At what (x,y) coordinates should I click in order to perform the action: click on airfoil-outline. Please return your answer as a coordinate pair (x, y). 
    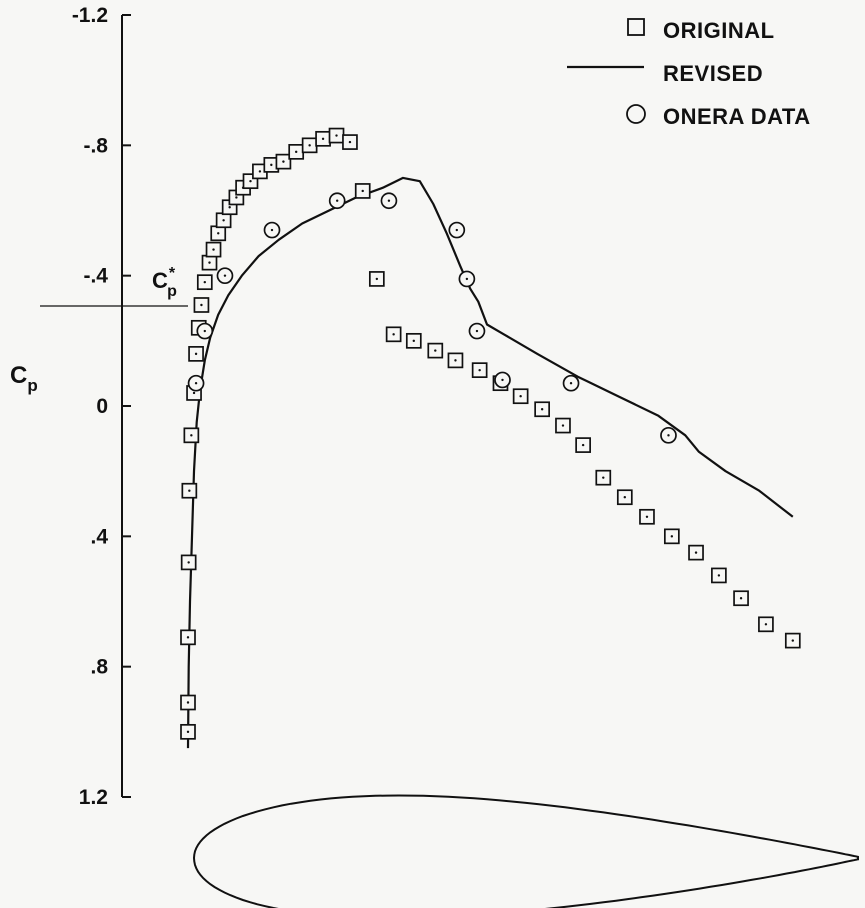
    Looking at the image, I should click on (525, 851).